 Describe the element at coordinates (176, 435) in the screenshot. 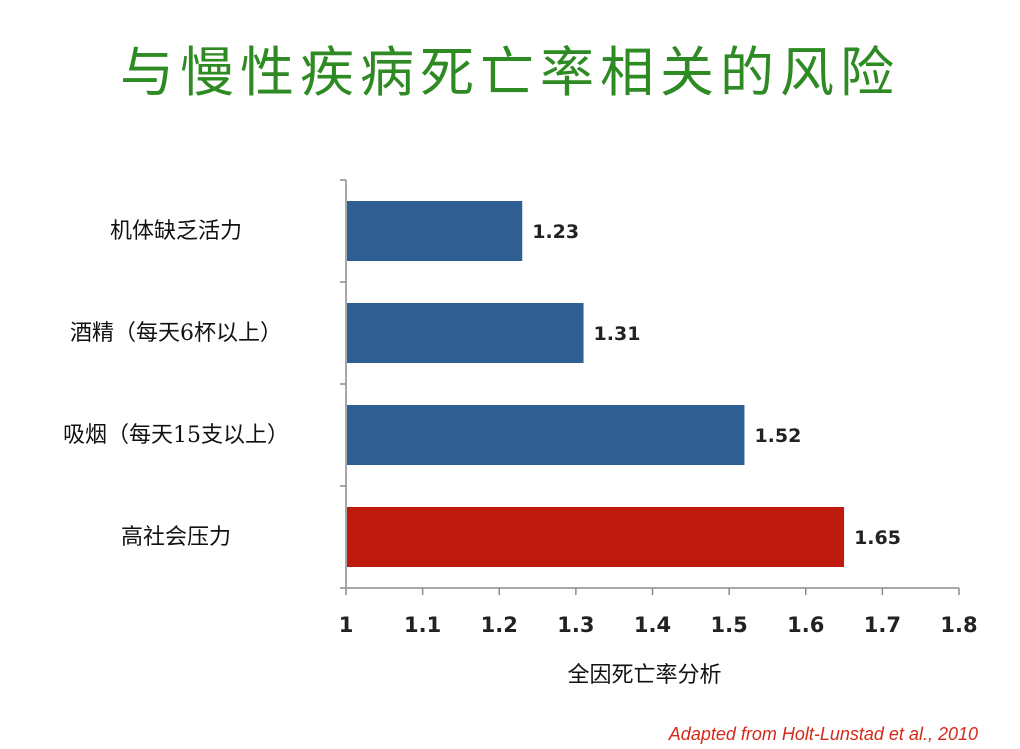

I see `category-label: 吸烟（每天15支以上）` at that location.